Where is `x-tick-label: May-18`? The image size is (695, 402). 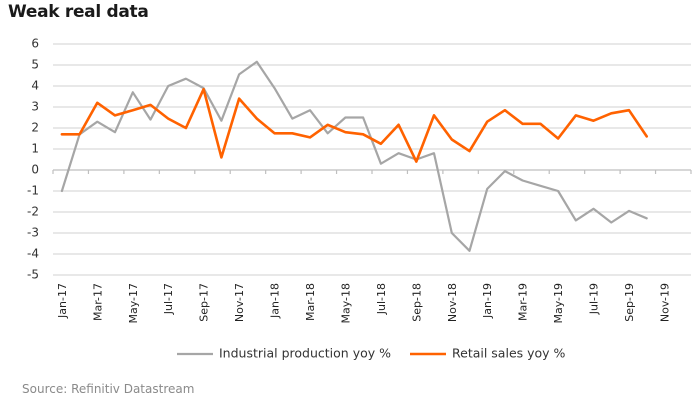 x-tick-label: May-18 is located at coordinates (345, 303).